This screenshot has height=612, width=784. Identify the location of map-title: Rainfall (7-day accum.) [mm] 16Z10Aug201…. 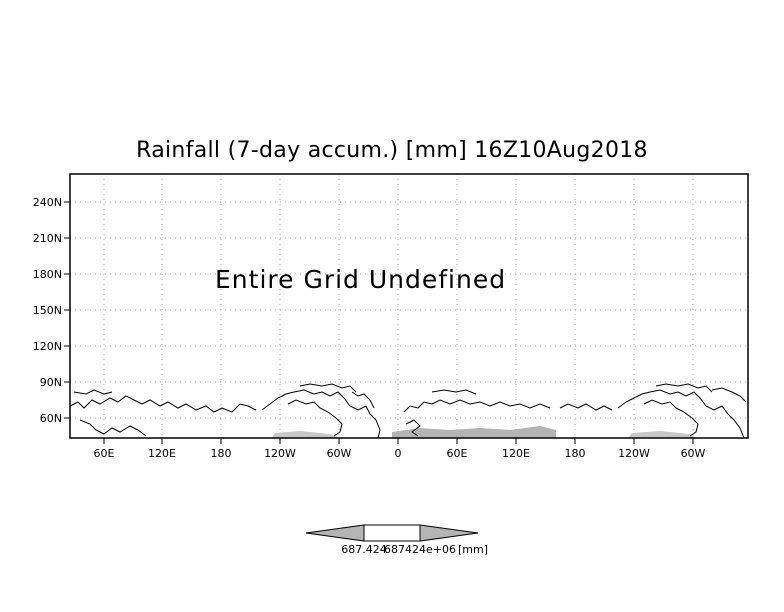
(392, 150).